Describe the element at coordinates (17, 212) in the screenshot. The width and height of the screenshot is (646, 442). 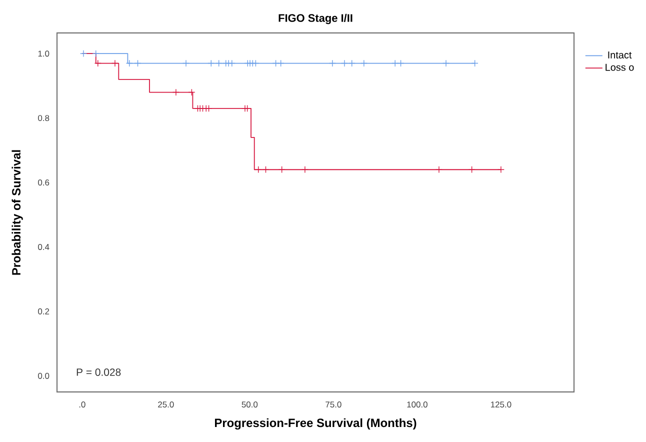
I see `y-axis-title: Probability of Survival` at that location.